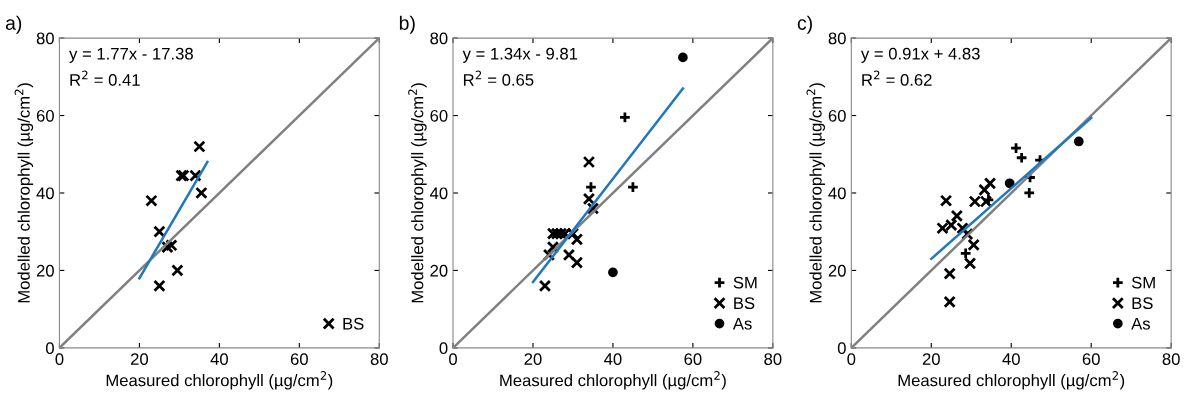  What do you see at coordinates (105, 78) in the screenshot?
I see `annotation: R$^{2}$ = 0.41` at bounding box center [105, 78].